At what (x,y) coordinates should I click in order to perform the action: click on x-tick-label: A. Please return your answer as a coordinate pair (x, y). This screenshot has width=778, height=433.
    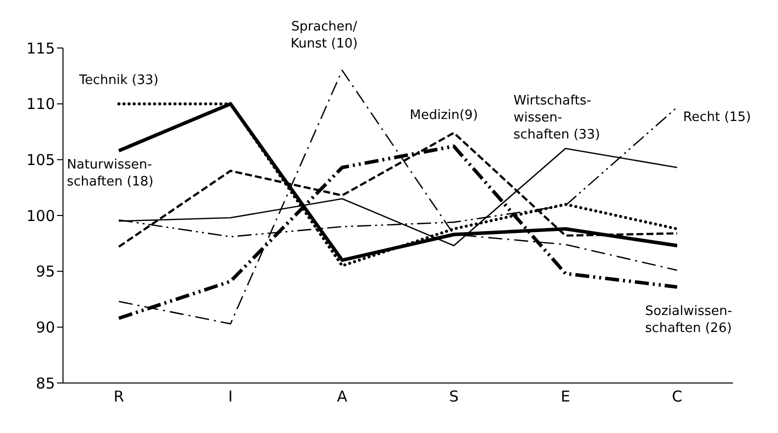
    Looking at the image, I should click on (342, 397).